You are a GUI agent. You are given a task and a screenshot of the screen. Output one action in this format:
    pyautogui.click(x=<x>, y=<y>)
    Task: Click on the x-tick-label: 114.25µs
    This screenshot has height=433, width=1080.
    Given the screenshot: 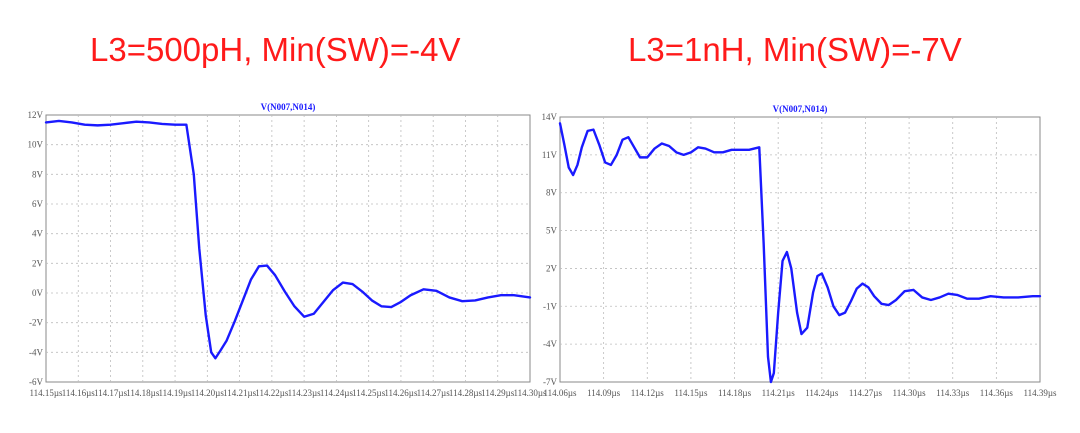 What is the action you would take?
    pyautogui.click(x=369, y=393)
    